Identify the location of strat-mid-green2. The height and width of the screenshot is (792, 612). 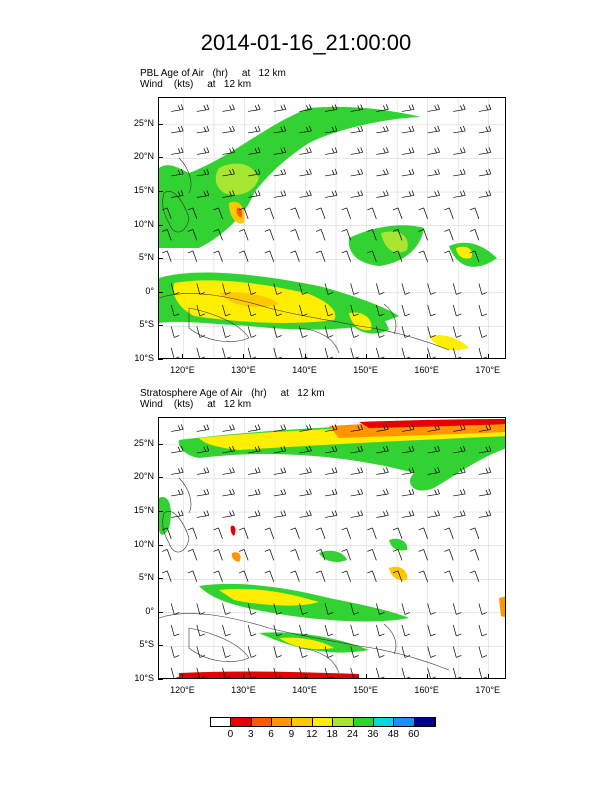
(398, 544).